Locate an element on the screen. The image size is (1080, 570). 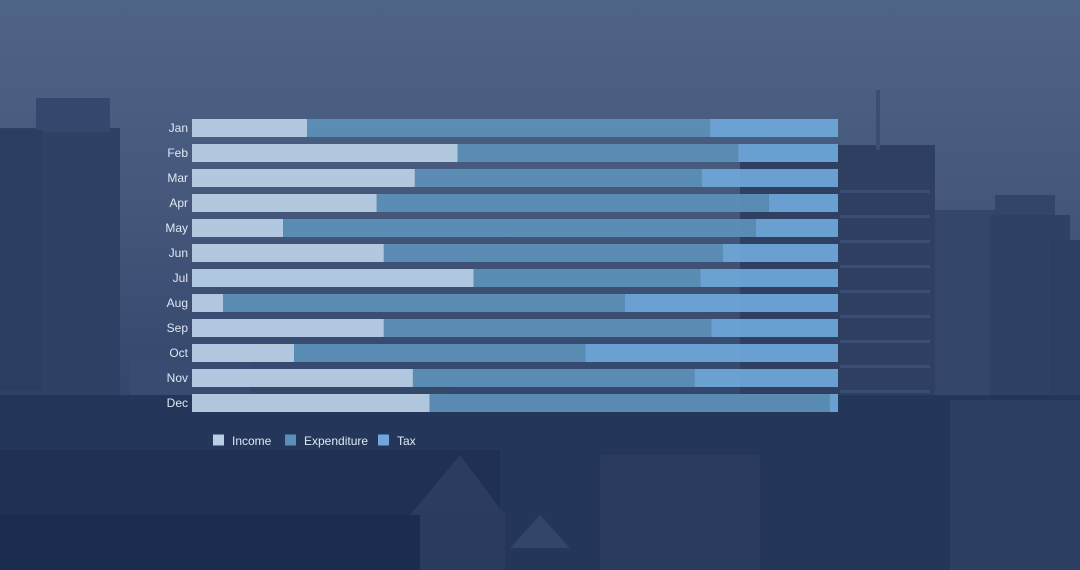
bar-expenditure-may is located at coordinates (519, 228).